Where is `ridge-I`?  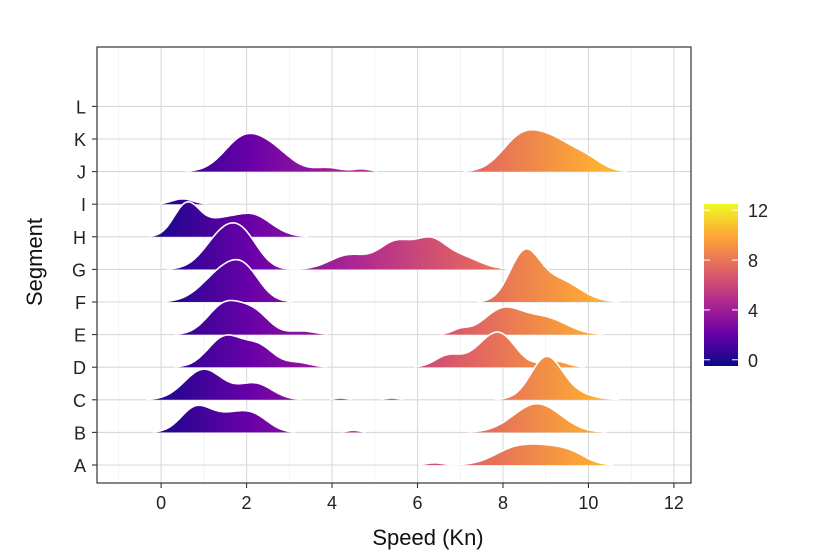
ridge-I is located at coordinates (182, 201).